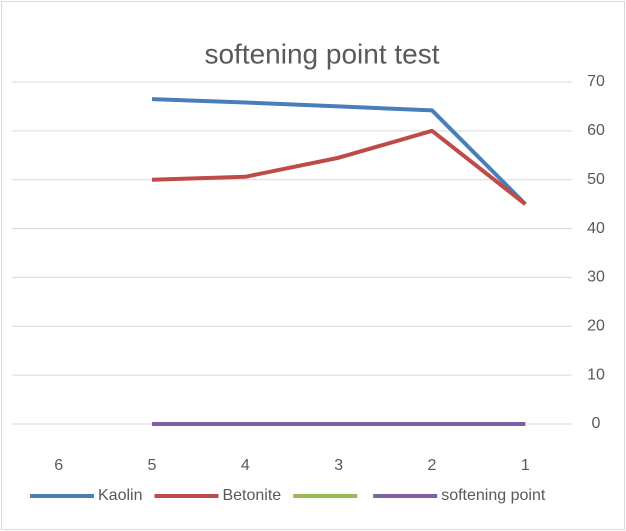 The width and height of the screenshot is (626, 531). Describe the element at coordinates (525, 465) in the screenshot. I see `x-tick-label: 1` at that location.